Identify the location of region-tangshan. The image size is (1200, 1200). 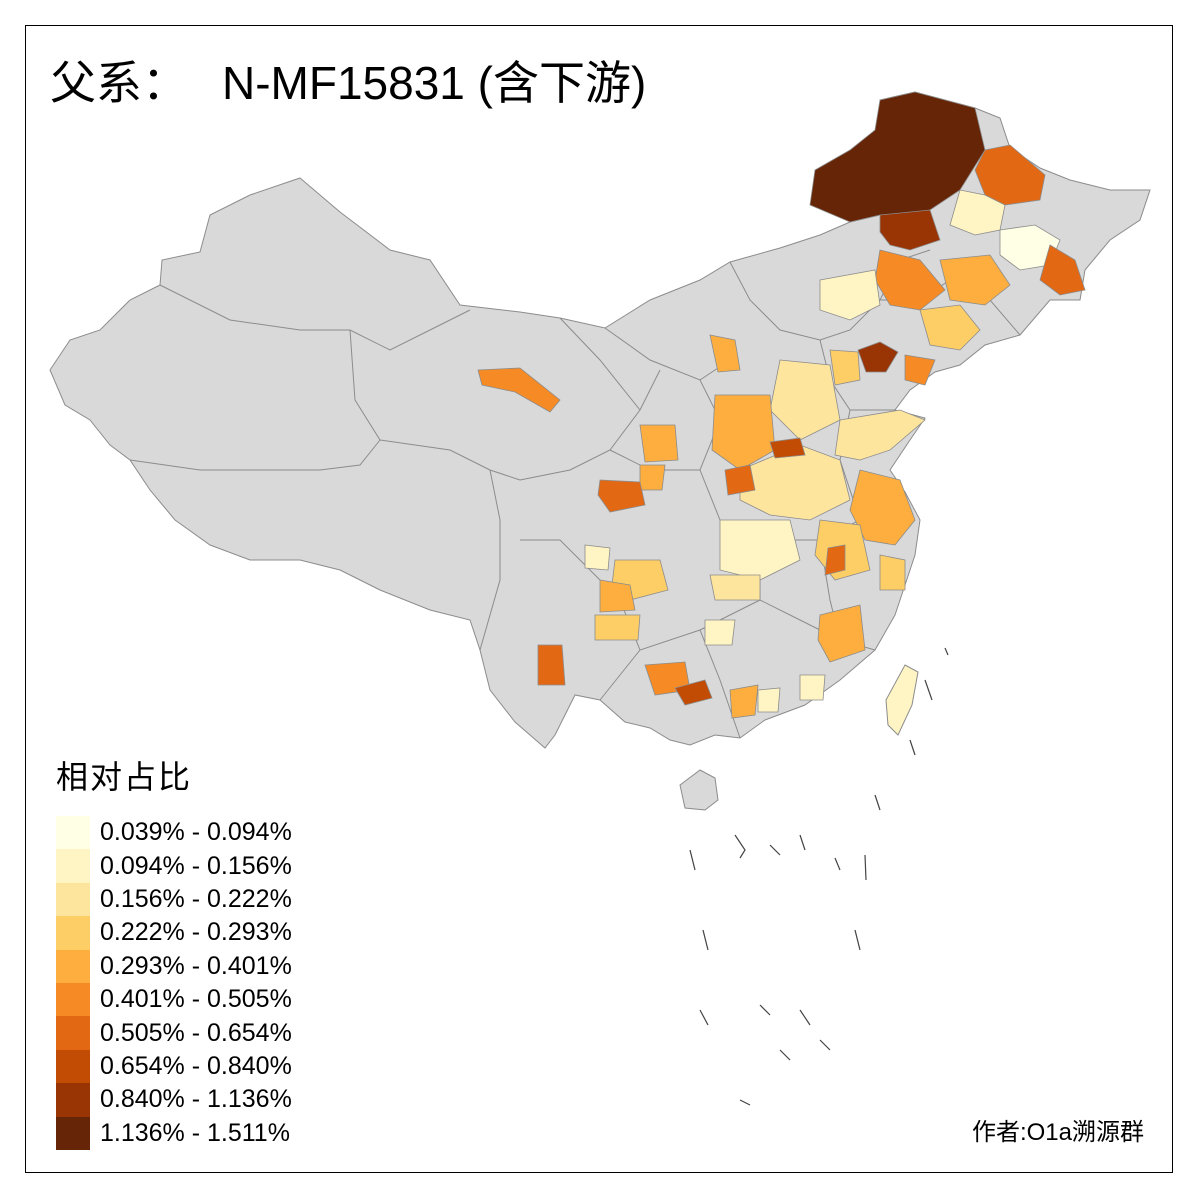
(878, 357).